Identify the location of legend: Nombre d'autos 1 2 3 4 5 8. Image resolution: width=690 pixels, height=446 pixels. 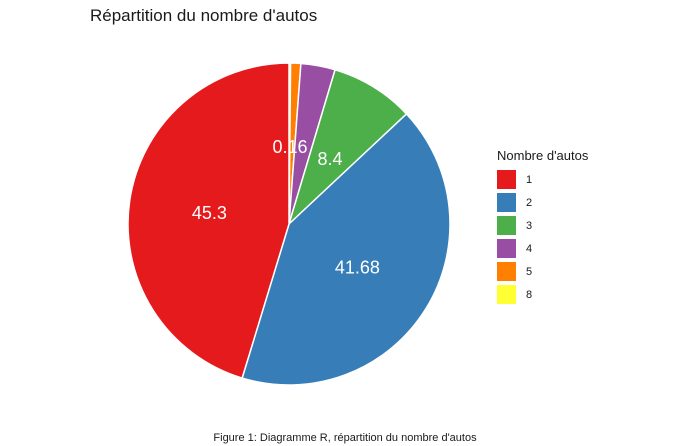
(542, 227).